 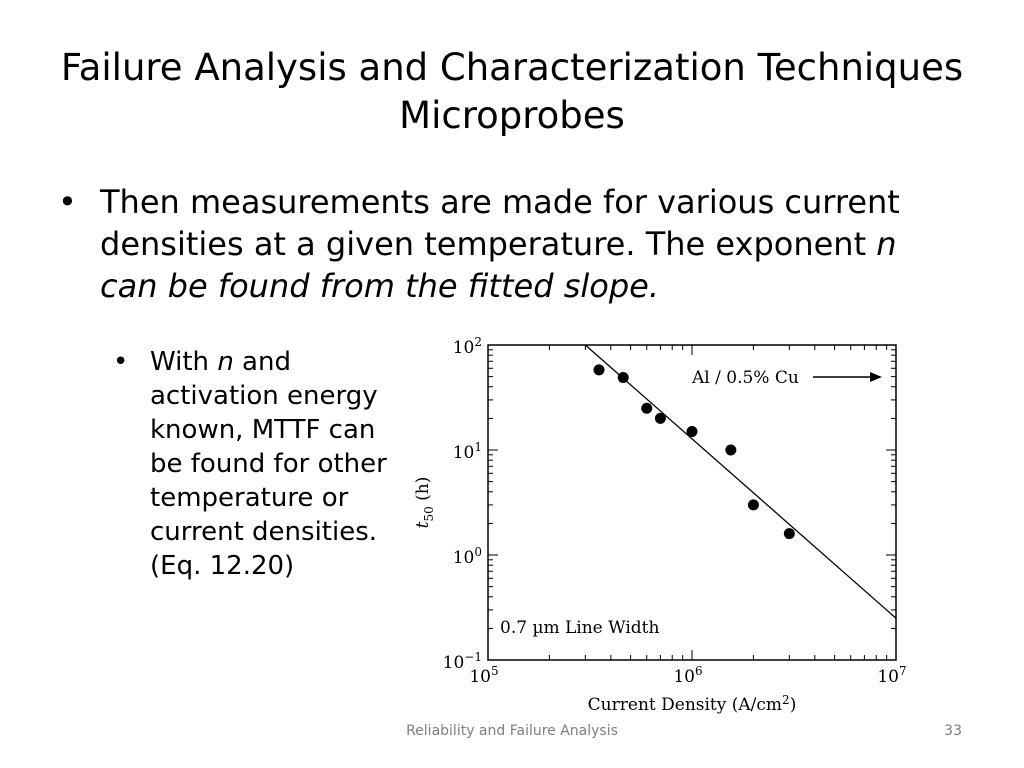 I want to click on y-tick-label: 10¹, so click(x=467, y=451).